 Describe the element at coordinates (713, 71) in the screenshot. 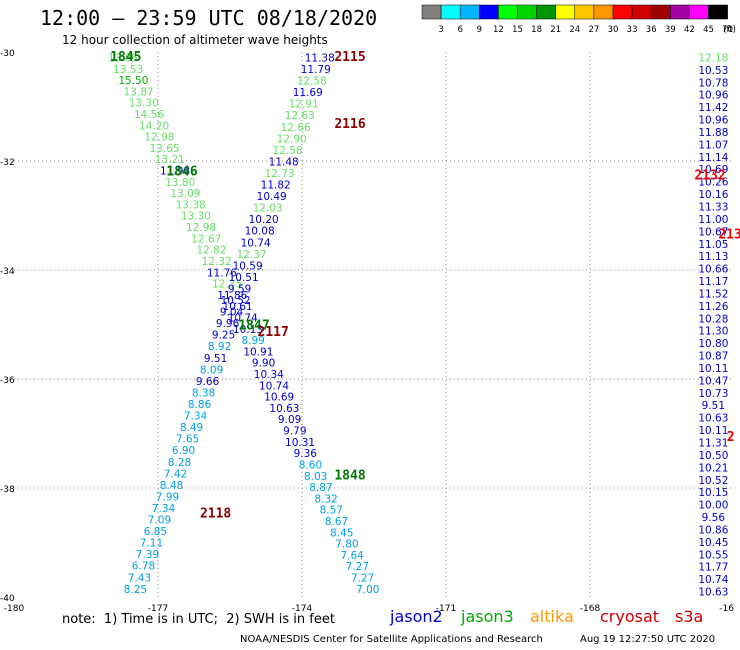

I see `data-label: 10.53` at that location.